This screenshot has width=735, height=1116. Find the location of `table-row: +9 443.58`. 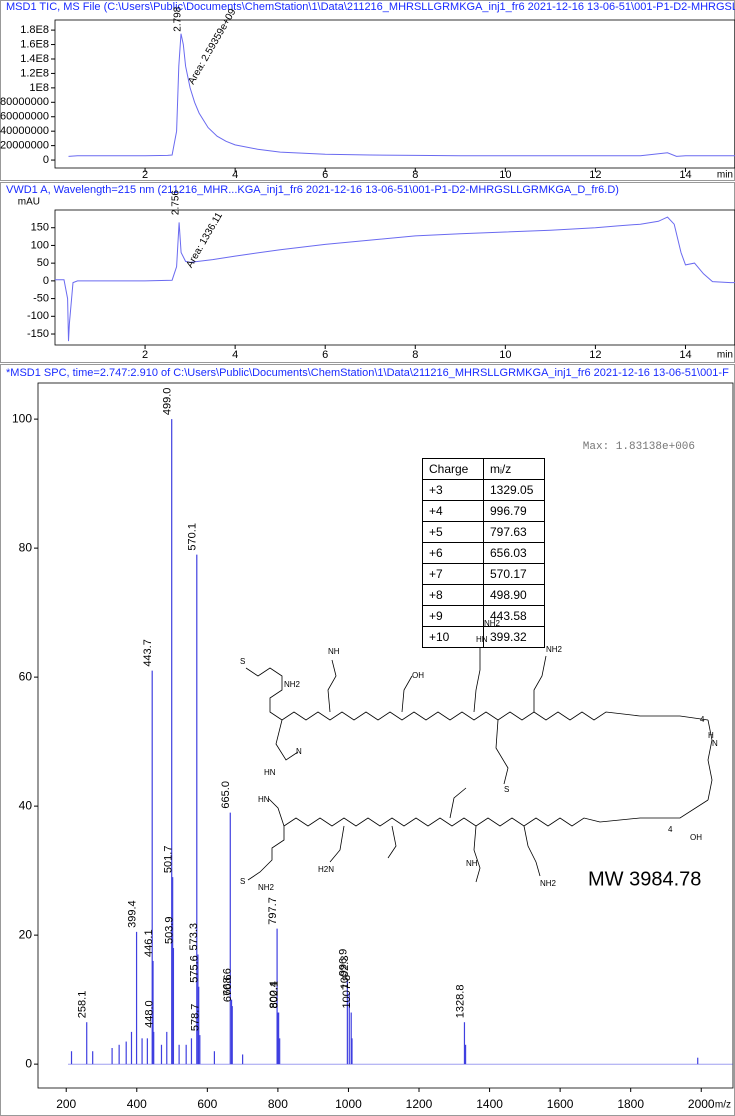

table-row: +9 443.58 is located at coordinates (483, 616).